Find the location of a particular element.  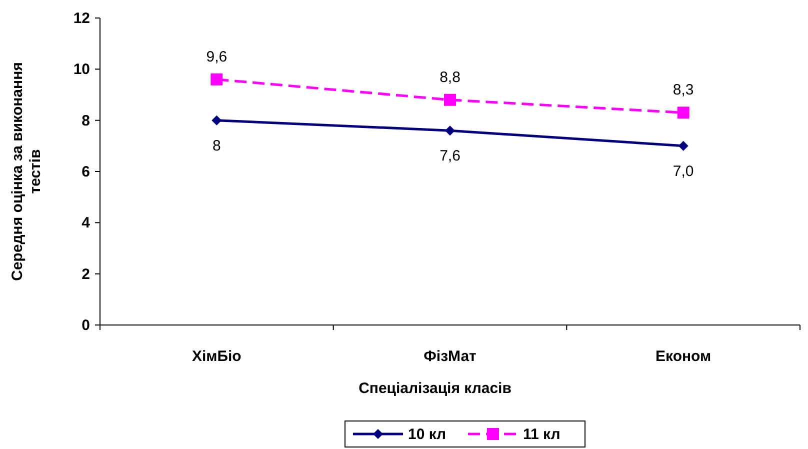

y-tick-label: 0 is located at coordinates (86, 325).